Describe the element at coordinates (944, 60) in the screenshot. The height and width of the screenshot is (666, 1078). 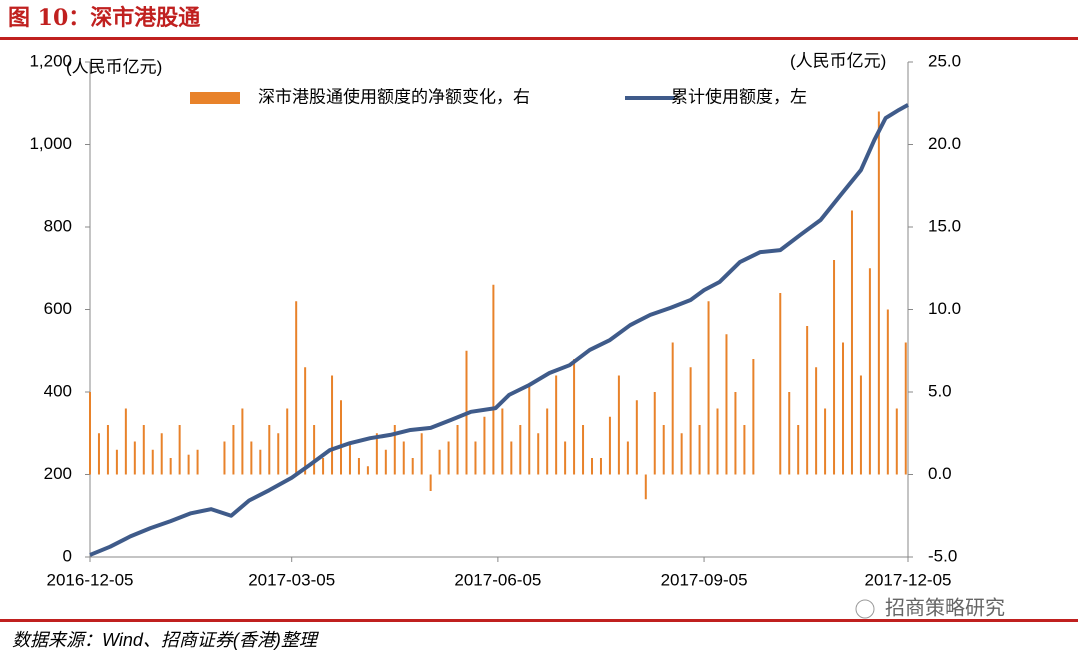
I see `y2-tick-label: 25.0` at that location.